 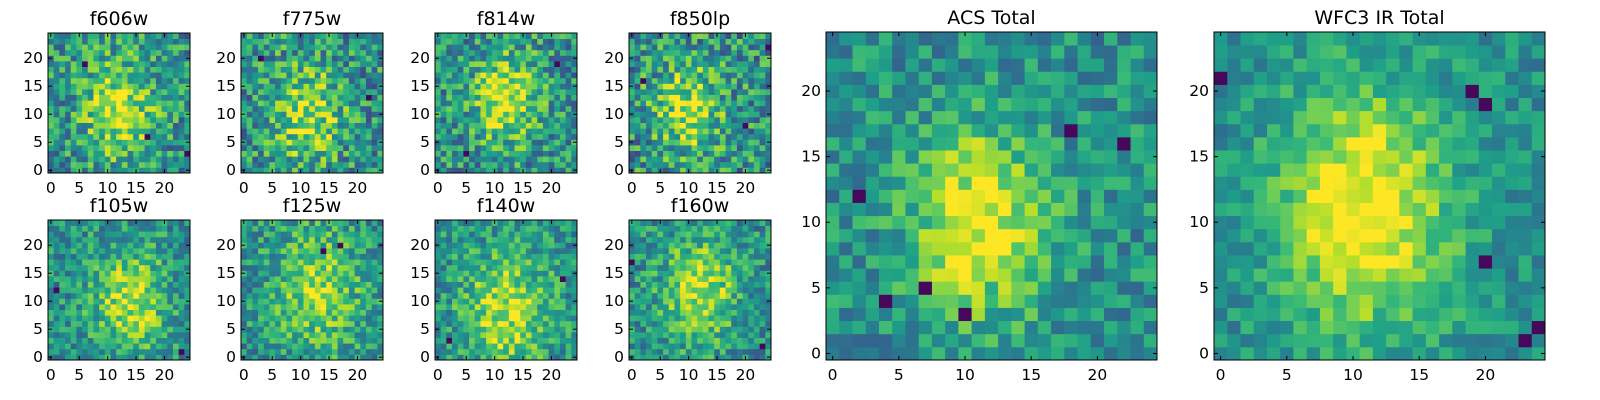 What do you see at coordinates (746, 188) in the screenshot?
I see `x-tick-label: 20` at bounding box center [746, 188].